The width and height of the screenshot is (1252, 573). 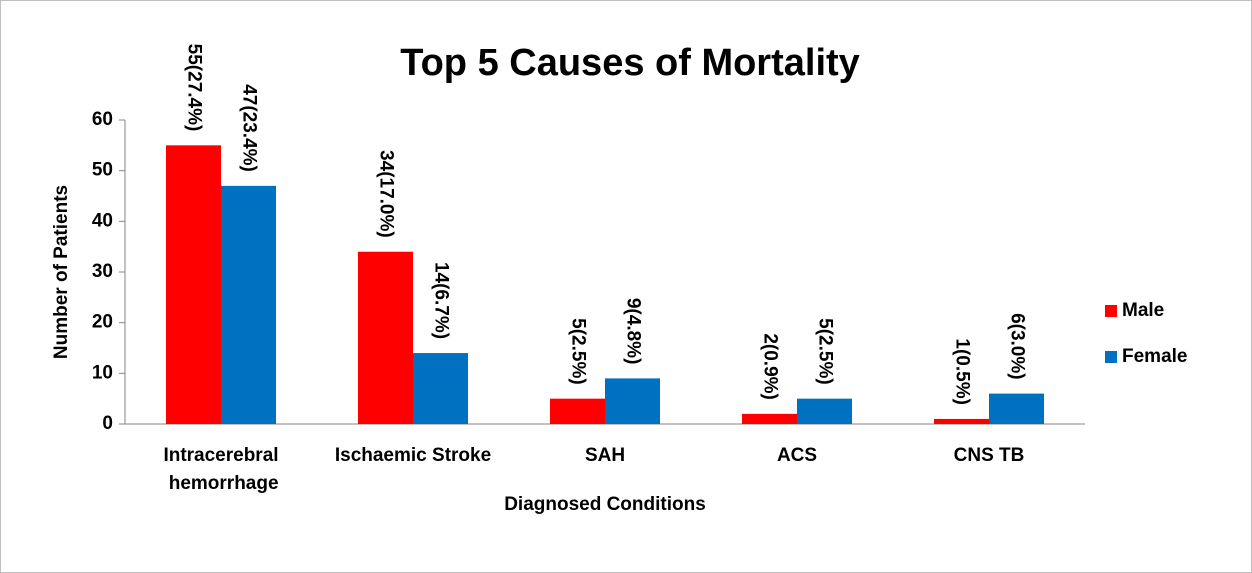 What do you see at coordinates (193, 88) in the screenshot?
I see `data-label: 55(27.4%)` at bounding box center [193, 88].